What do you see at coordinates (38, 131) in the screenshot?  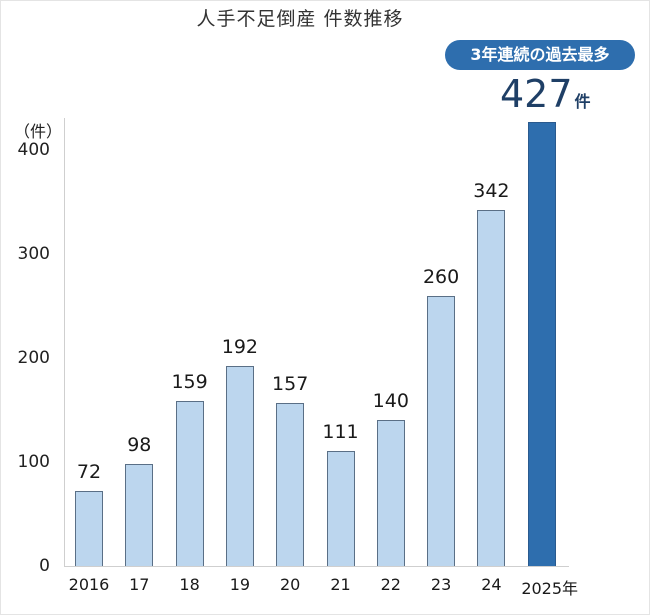 I see `y-axis-unit: （件）` at bounding box center [38, 131].